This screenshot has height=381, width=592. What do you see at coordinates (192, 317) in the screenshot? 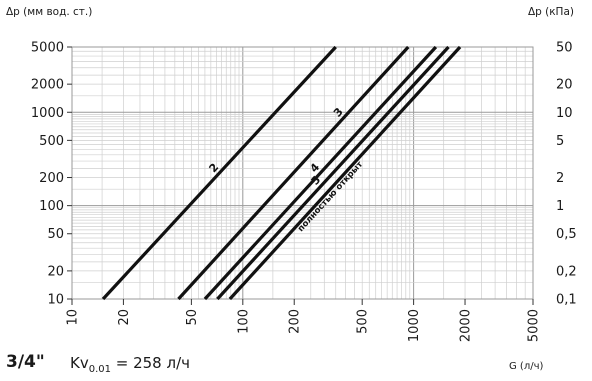
I see `x-tick-label: 50` at bounding box center [192, 317].